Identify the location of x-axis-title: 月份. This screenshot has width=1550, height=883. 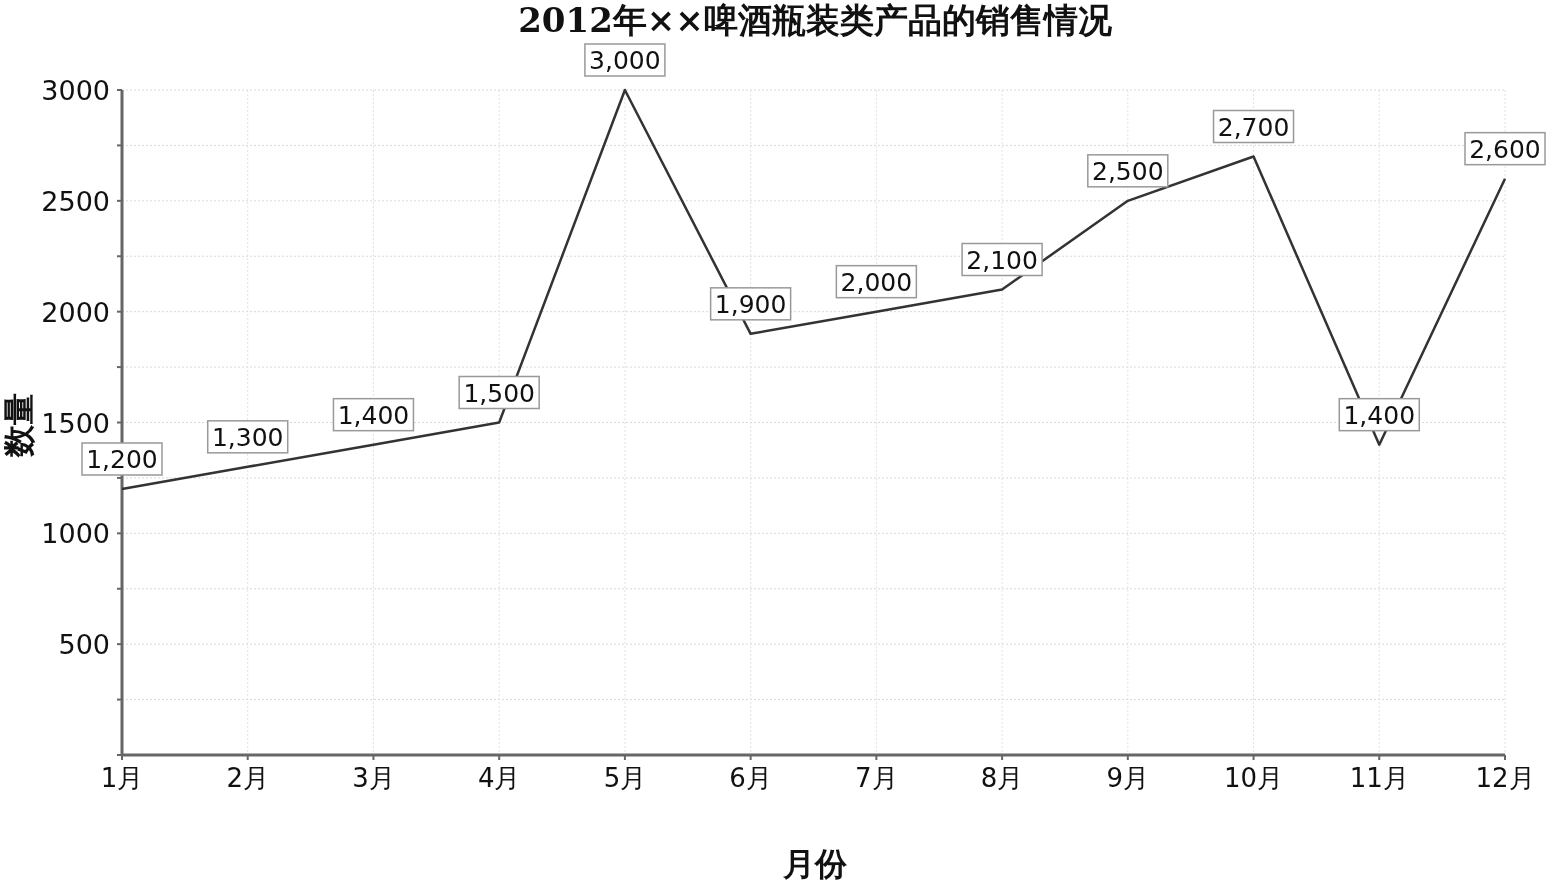
(815, 864).